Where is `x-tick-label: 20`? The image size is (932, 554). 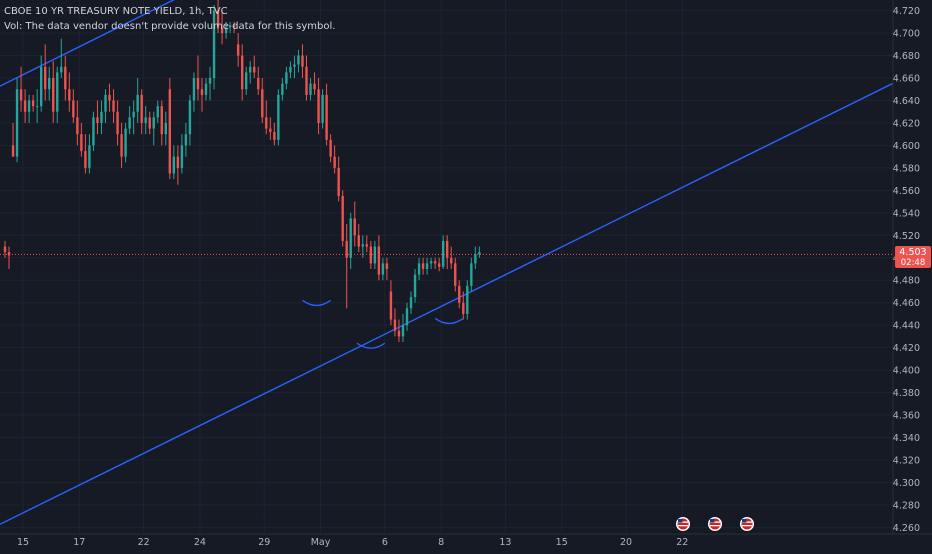
x-tick-label: 20 is located at coordinates (626, 542).